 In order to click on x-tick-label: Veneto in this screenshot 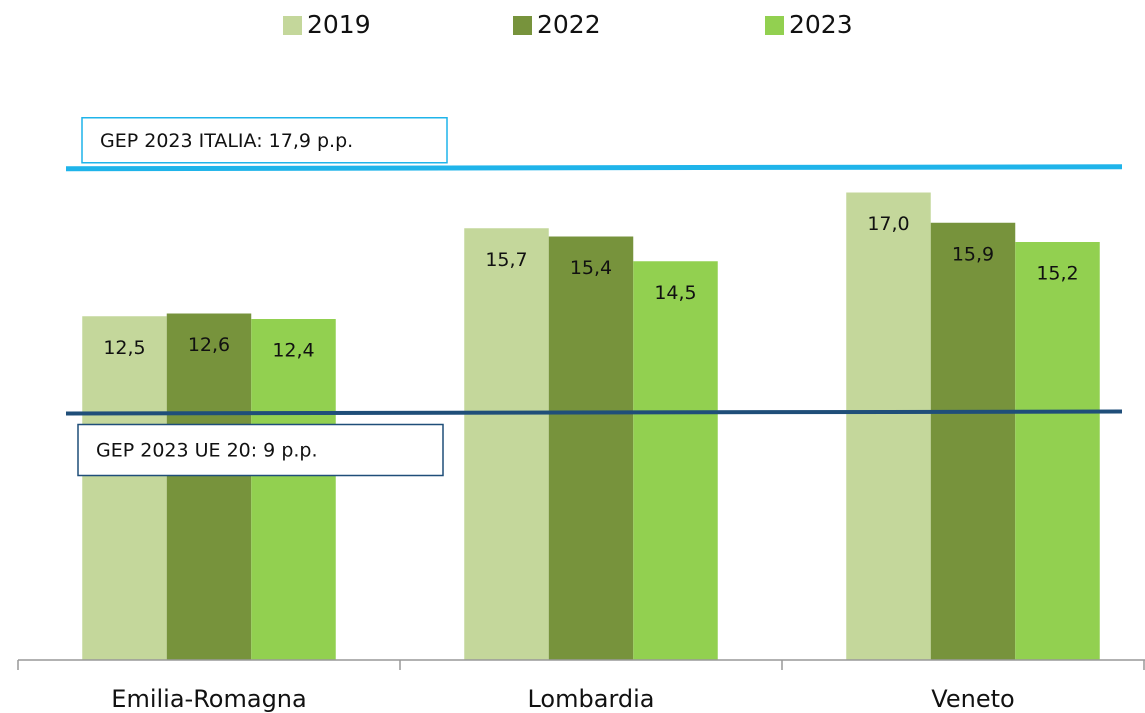, I will do `click(972, 699)`.